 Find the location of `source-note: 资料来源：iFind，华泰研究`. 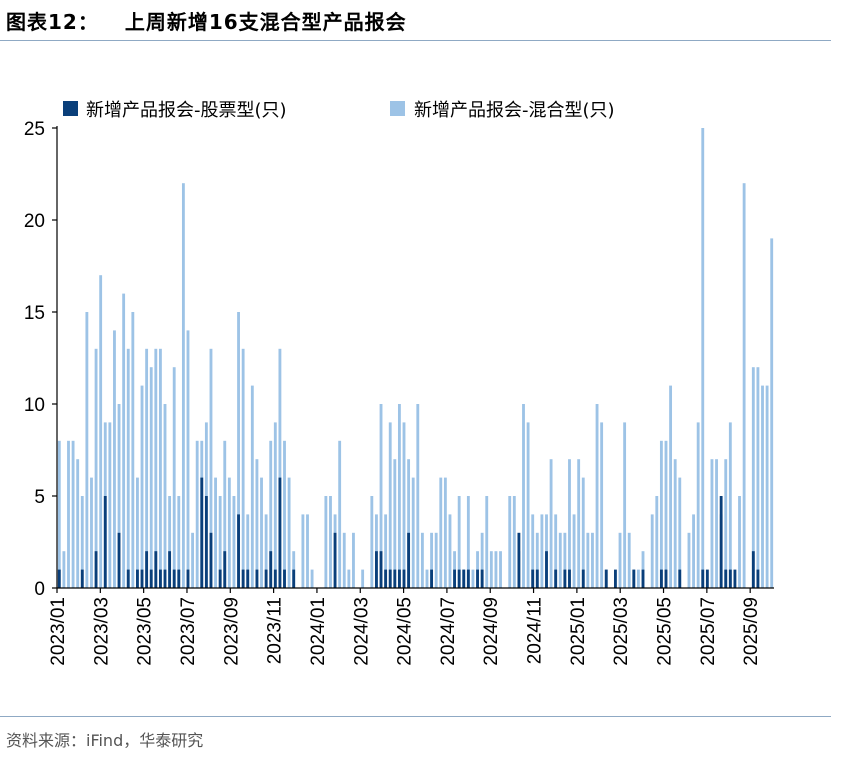

source-note: 资料来源：iFind，华泰研究 is located at coordinates (105, 740).